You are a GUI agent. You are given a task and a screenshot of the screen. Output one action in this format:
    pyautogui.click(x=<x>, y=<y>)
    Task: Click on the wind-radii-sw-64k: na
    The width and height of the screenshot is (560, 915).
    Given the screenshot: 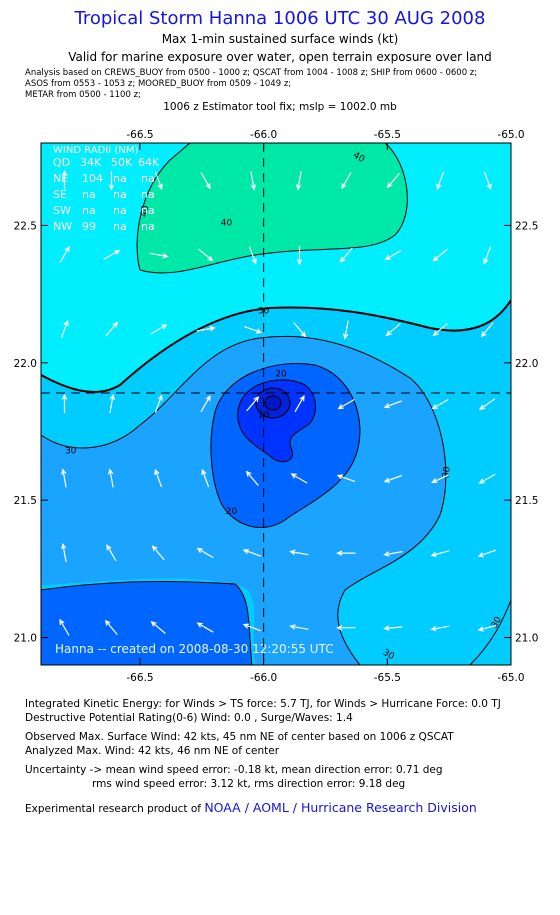 What is the action you would take?
    pyautogui.click(x=148, y=210)
    